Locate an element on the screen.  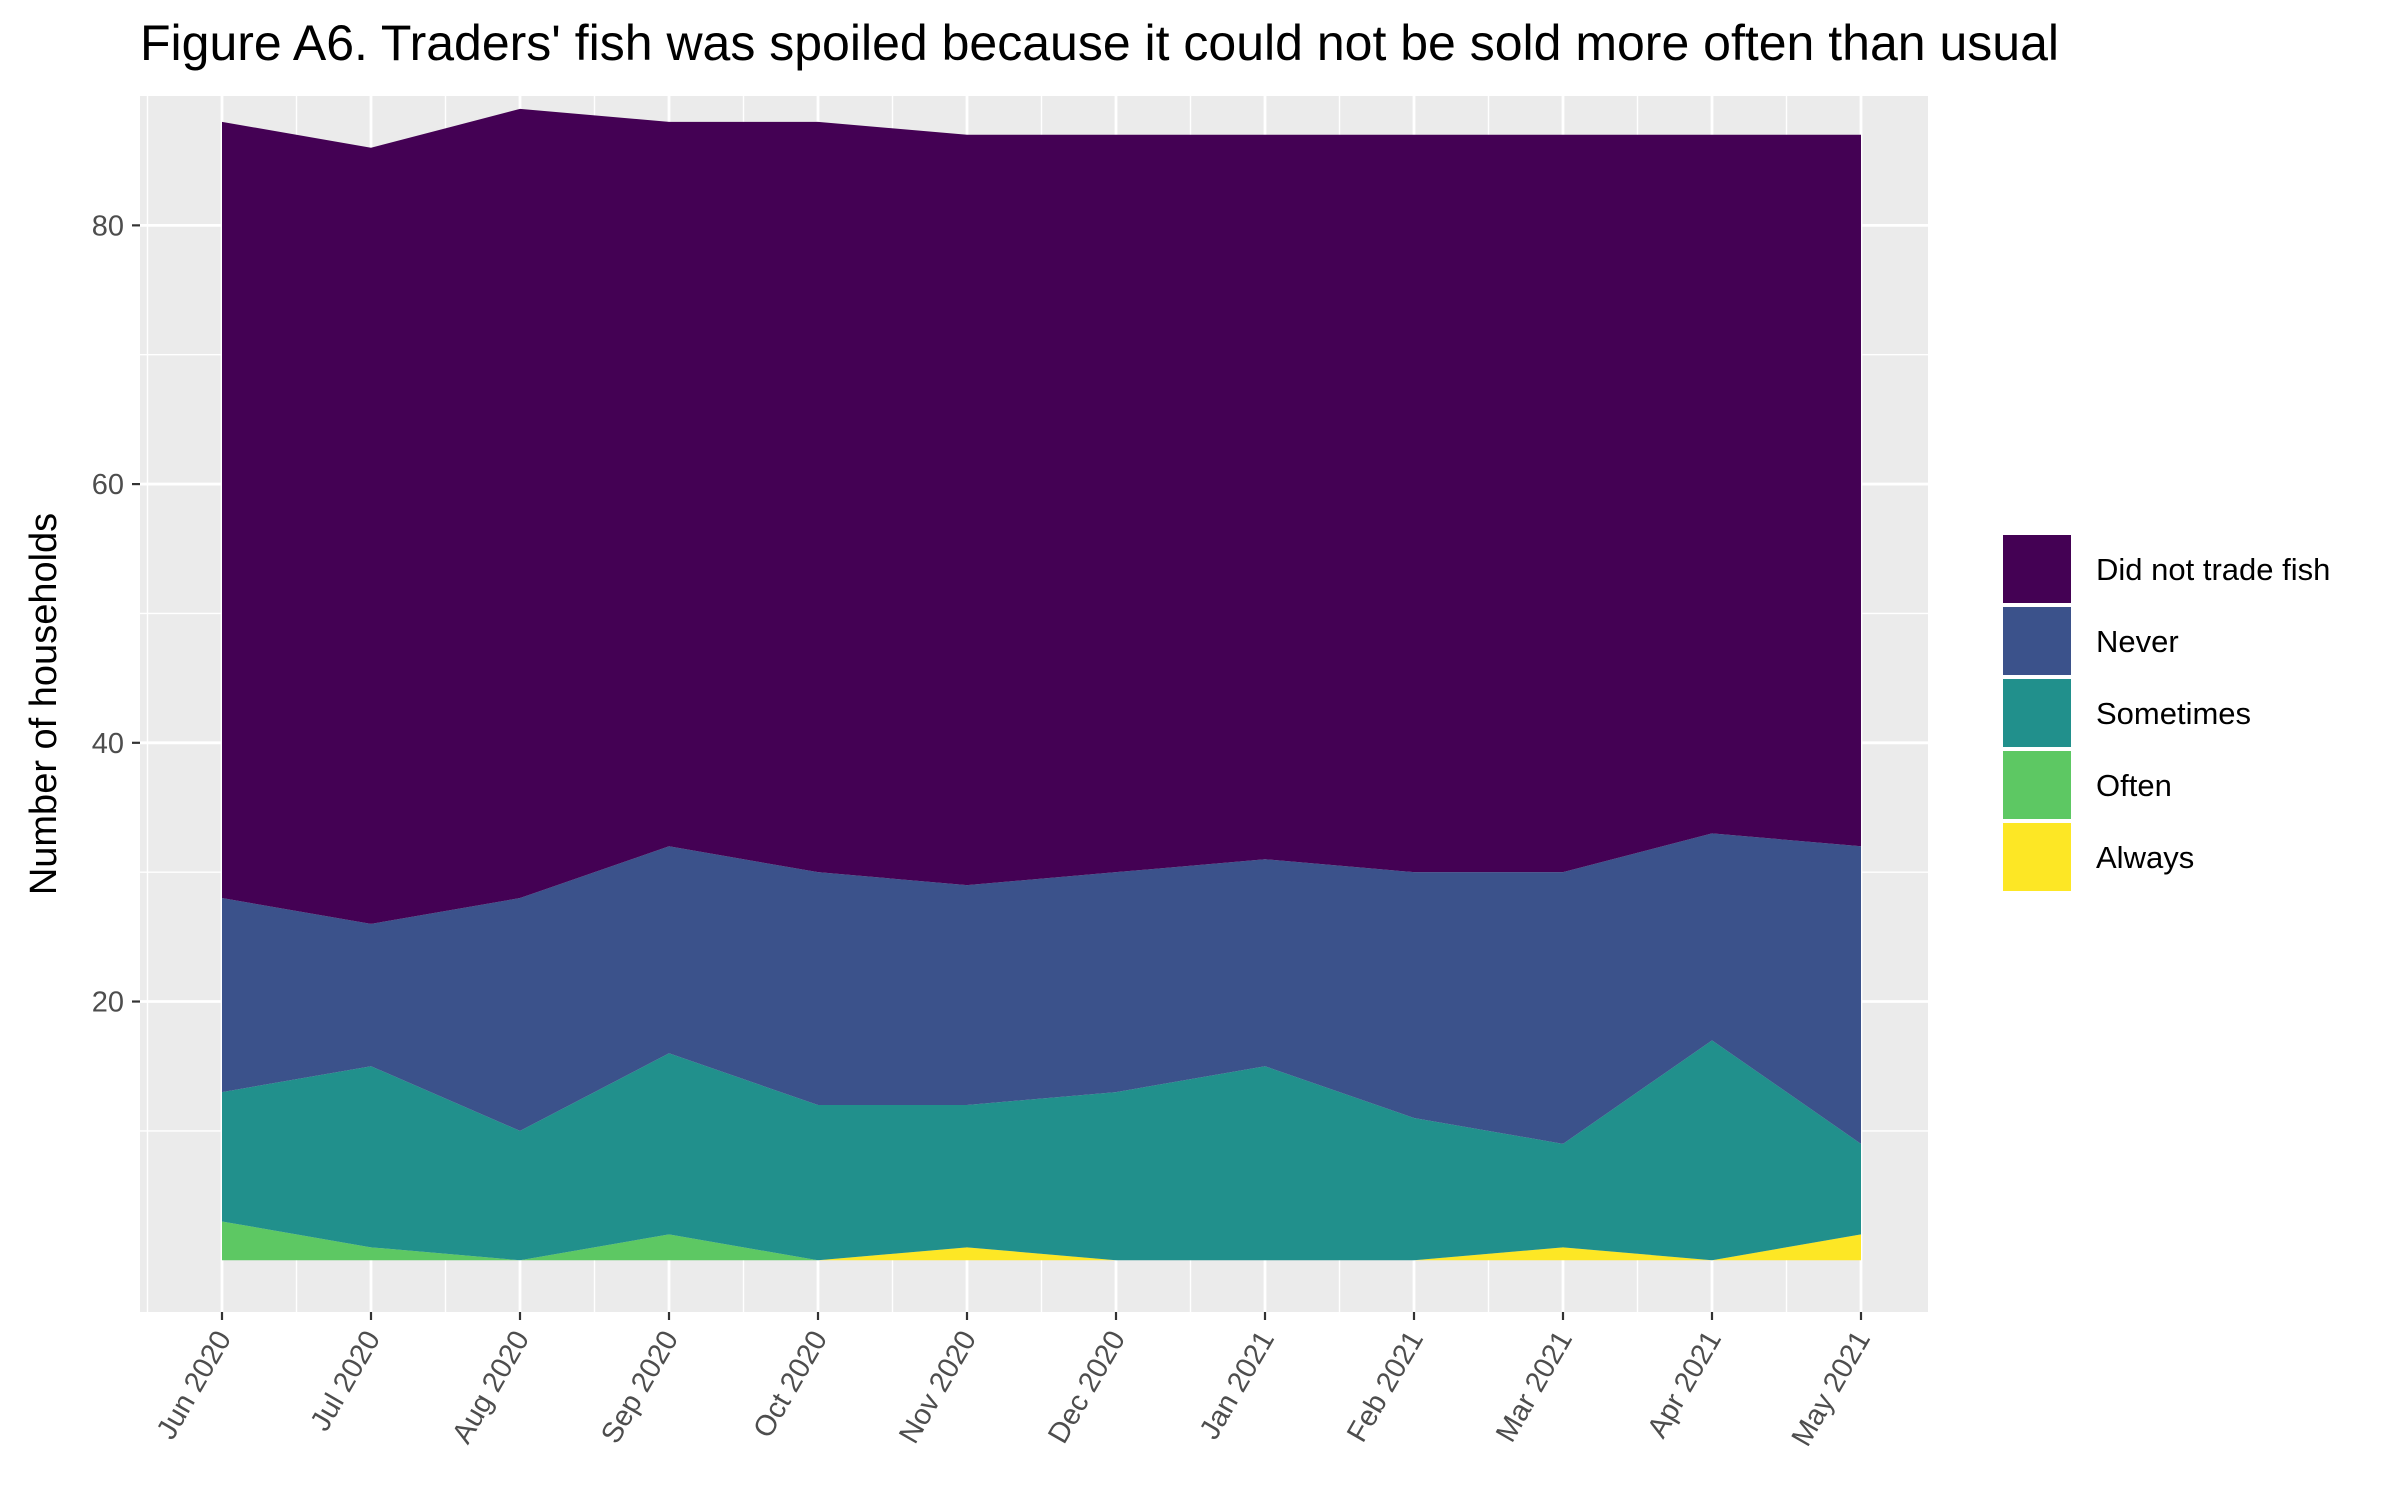
x-tick-label: May 2021 is located at coordinates (1831, 1389).